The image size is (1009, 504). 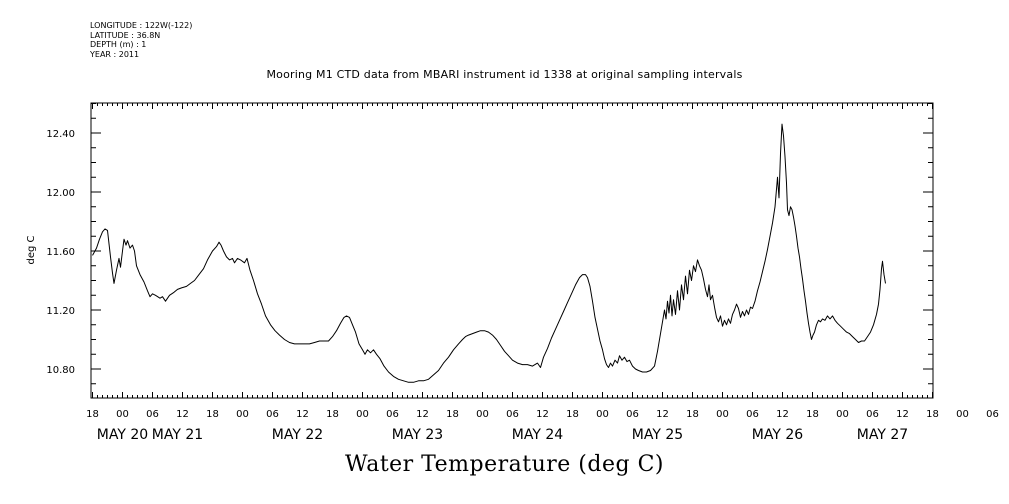 I want to click on year-label: YEAR : 2011, so click(x=115, y=54).